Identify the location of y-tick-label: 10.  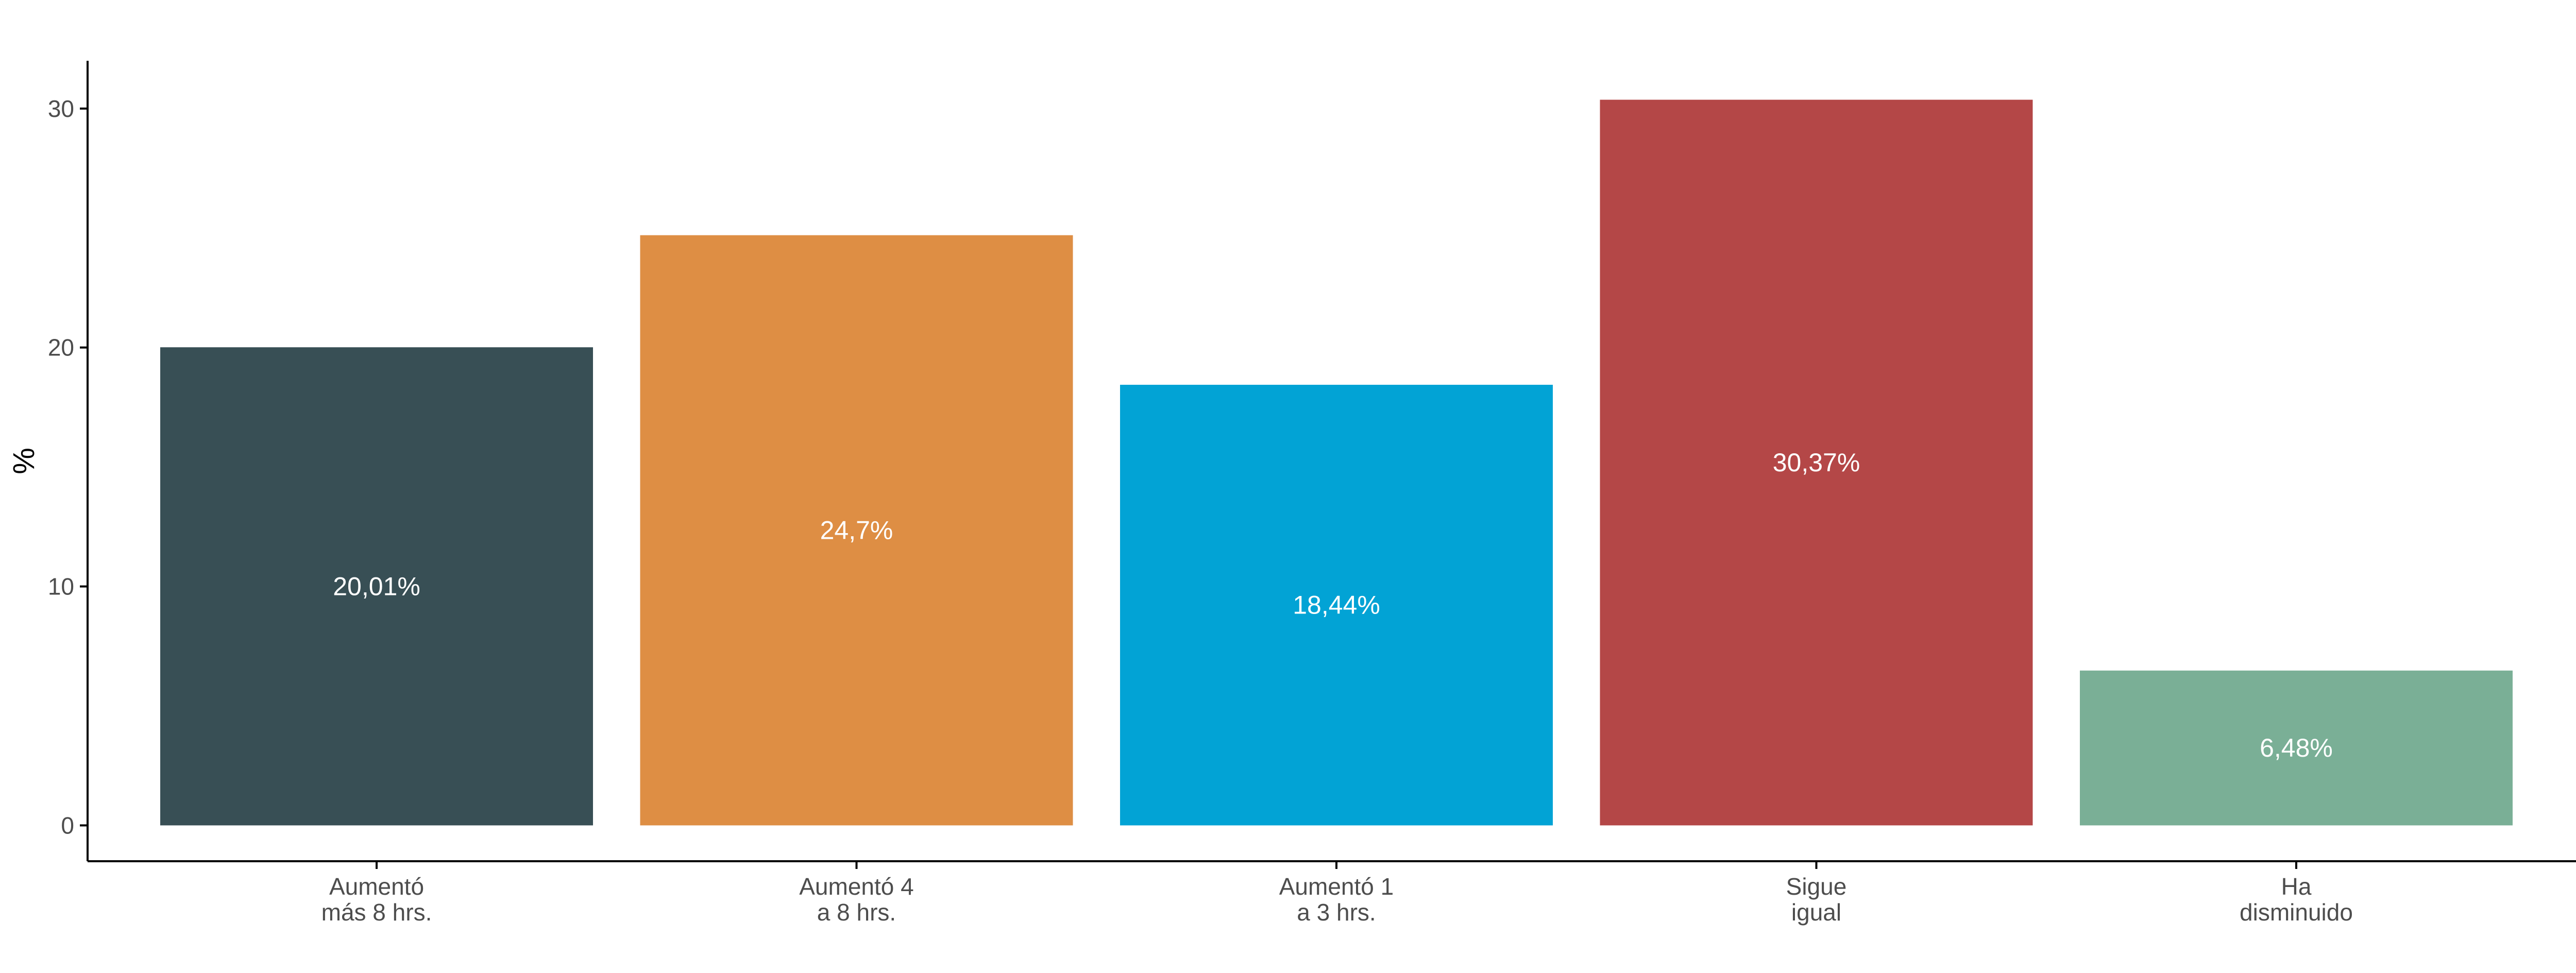
(61, 587).